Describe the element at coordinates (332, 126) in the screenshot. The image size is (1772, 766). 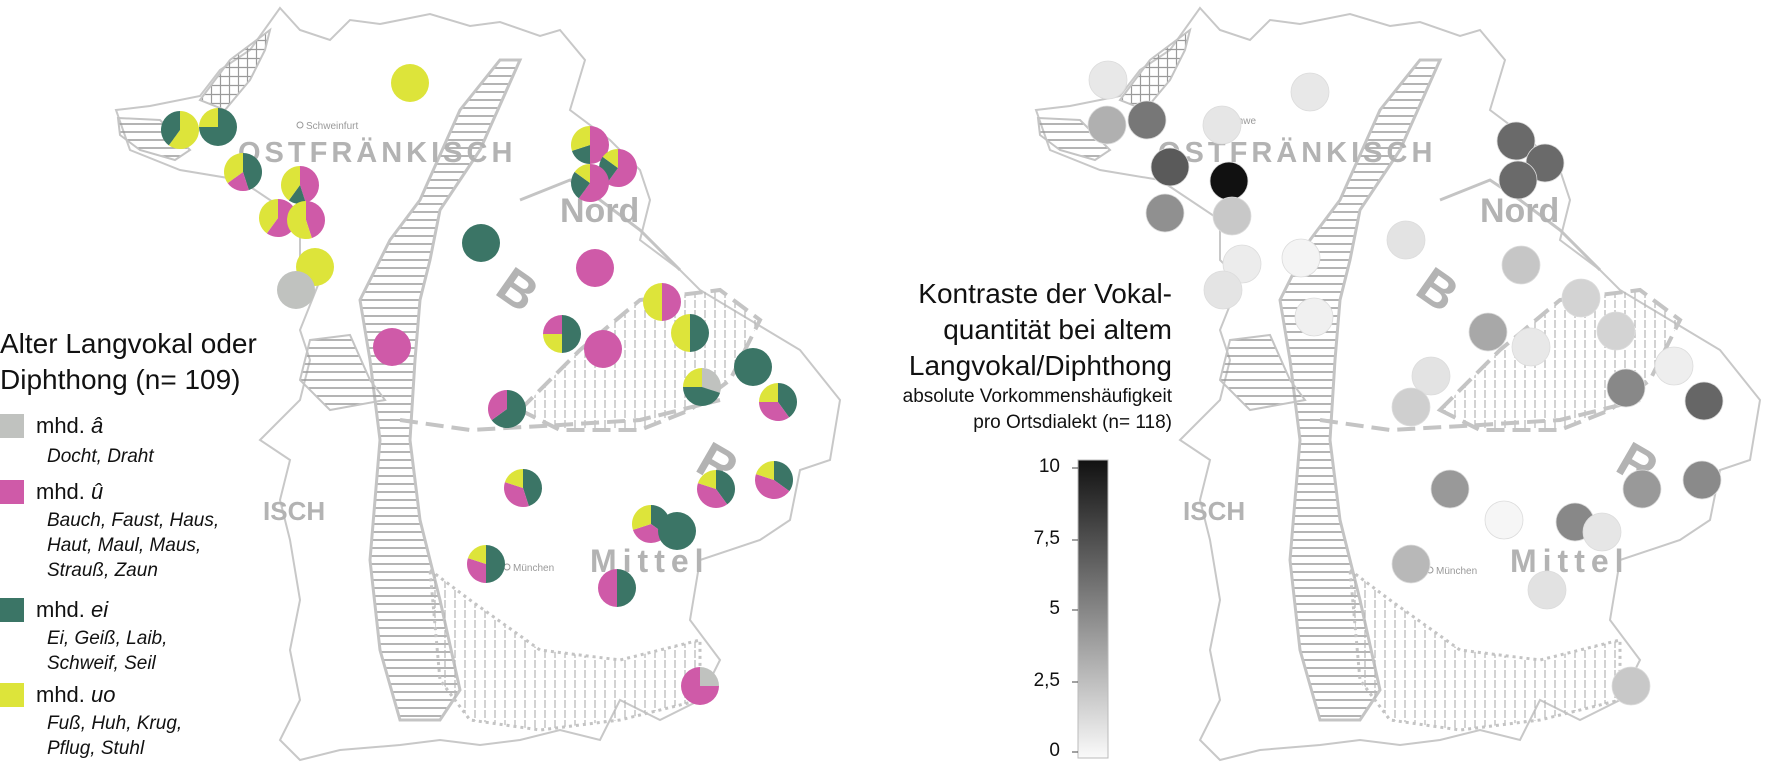
I see `city-label-schweinfurt-left: Schweinfurt` at that location.